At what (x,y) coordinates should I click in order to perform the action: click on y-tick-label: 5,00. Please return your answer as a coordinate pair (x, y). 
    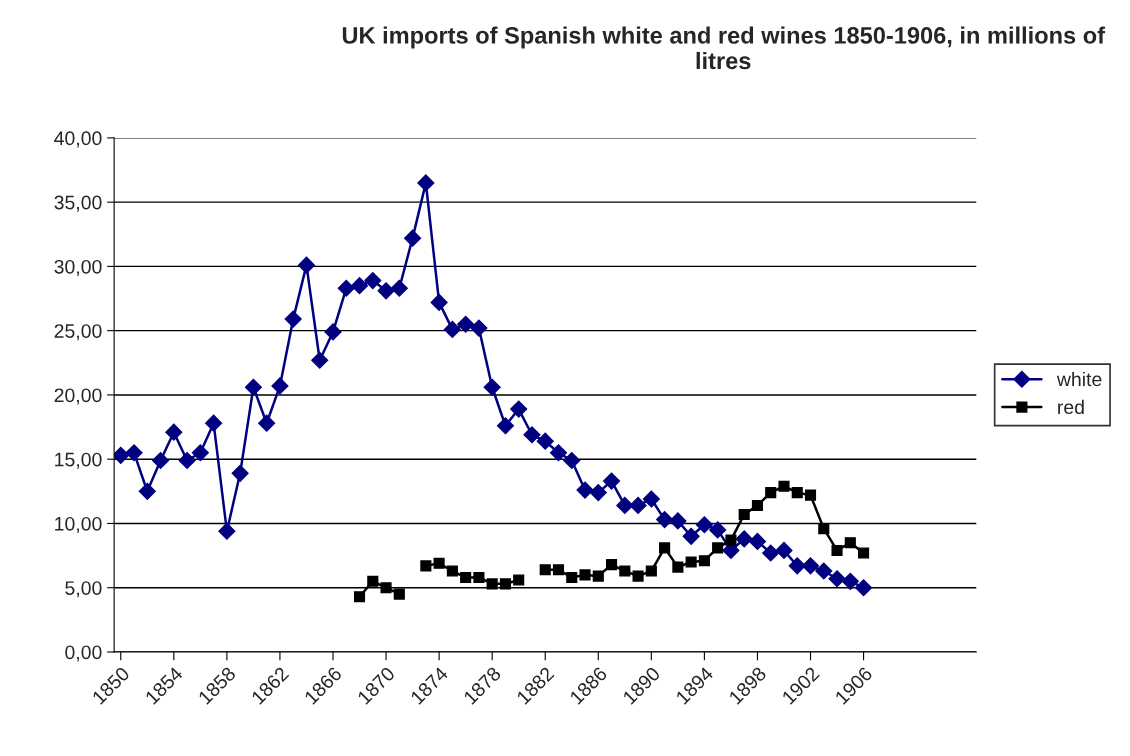
    Looking at the image, I should click on (83, 589).